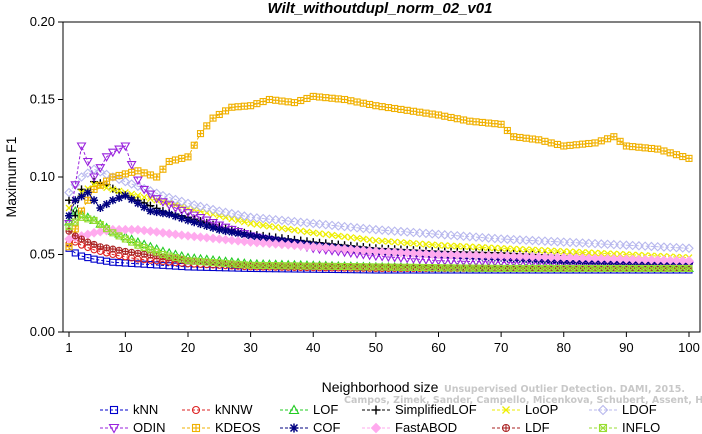  Describe the element at coordinates (68, 347) in the screenshot. I see `x-tick-label: 1` at that location.